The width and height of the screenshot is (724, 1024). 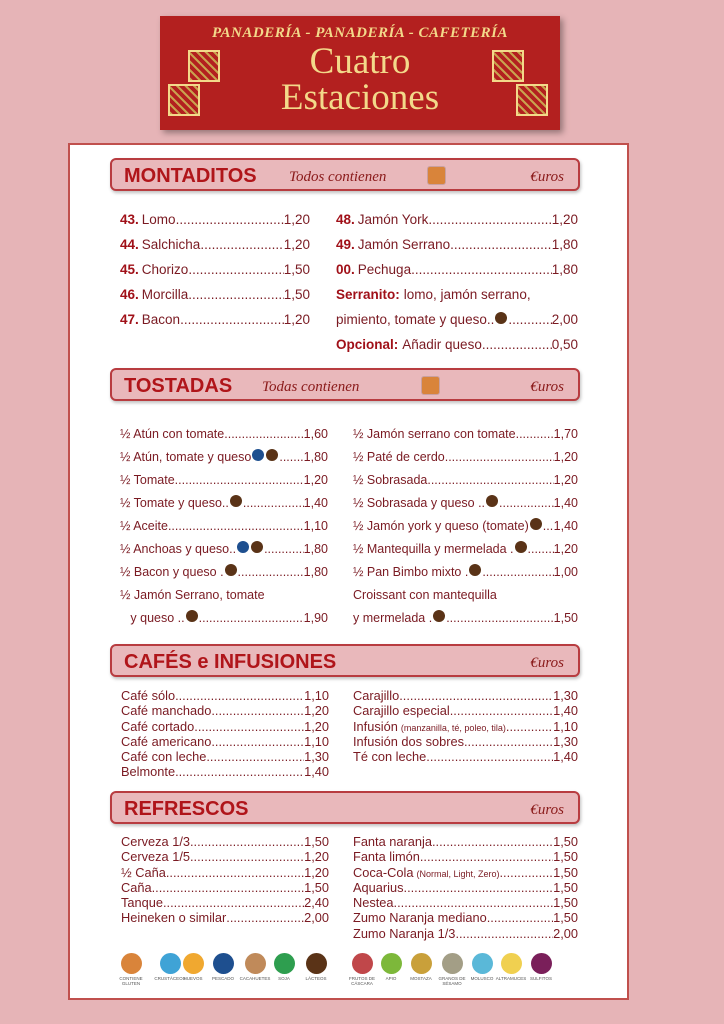 What do you see at coordinates (458, 873) in the screenshot?
I see `item-note: (Normal, Light, Zero)` at bounding box center [458, 873].